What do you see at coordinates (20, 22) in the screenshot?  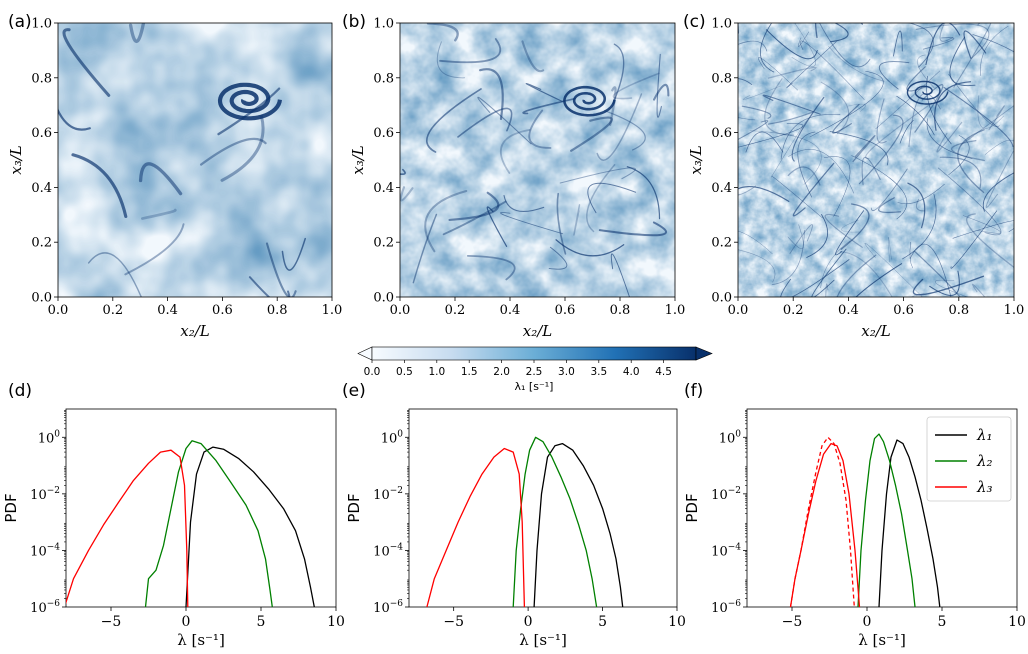 I see `panel-label: (a)` at bounding box center [20, 22].